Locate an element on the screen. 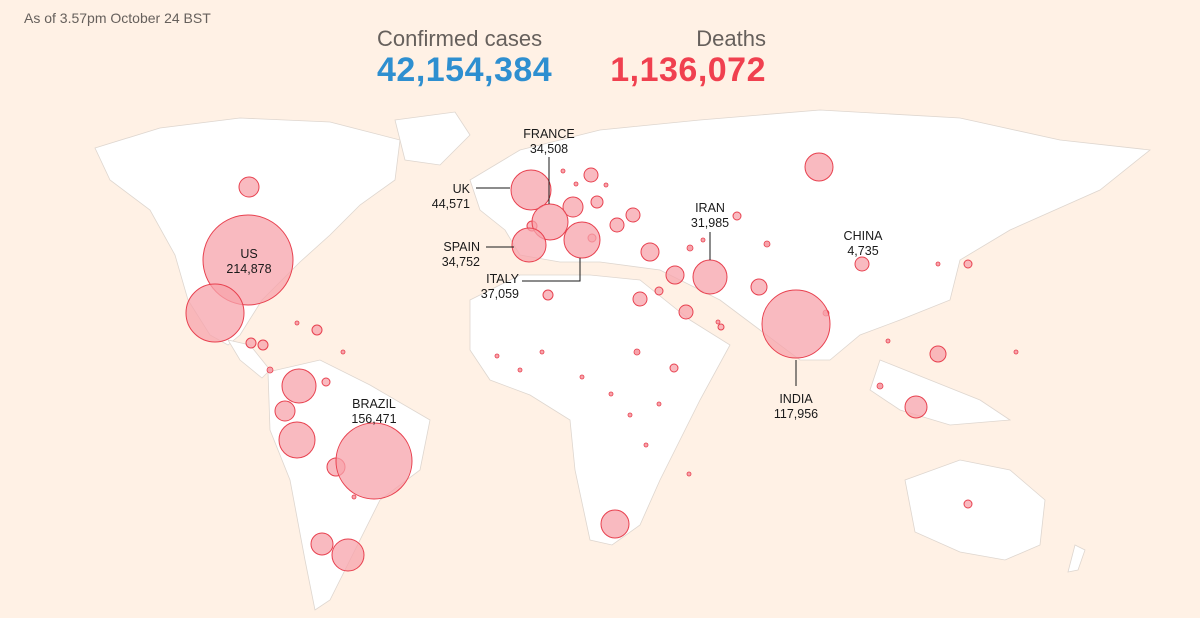 Image resolution: width=1200 pixels, height=618 pixels. label-spain-value: 34,752 is located at coordinates (461, 262).